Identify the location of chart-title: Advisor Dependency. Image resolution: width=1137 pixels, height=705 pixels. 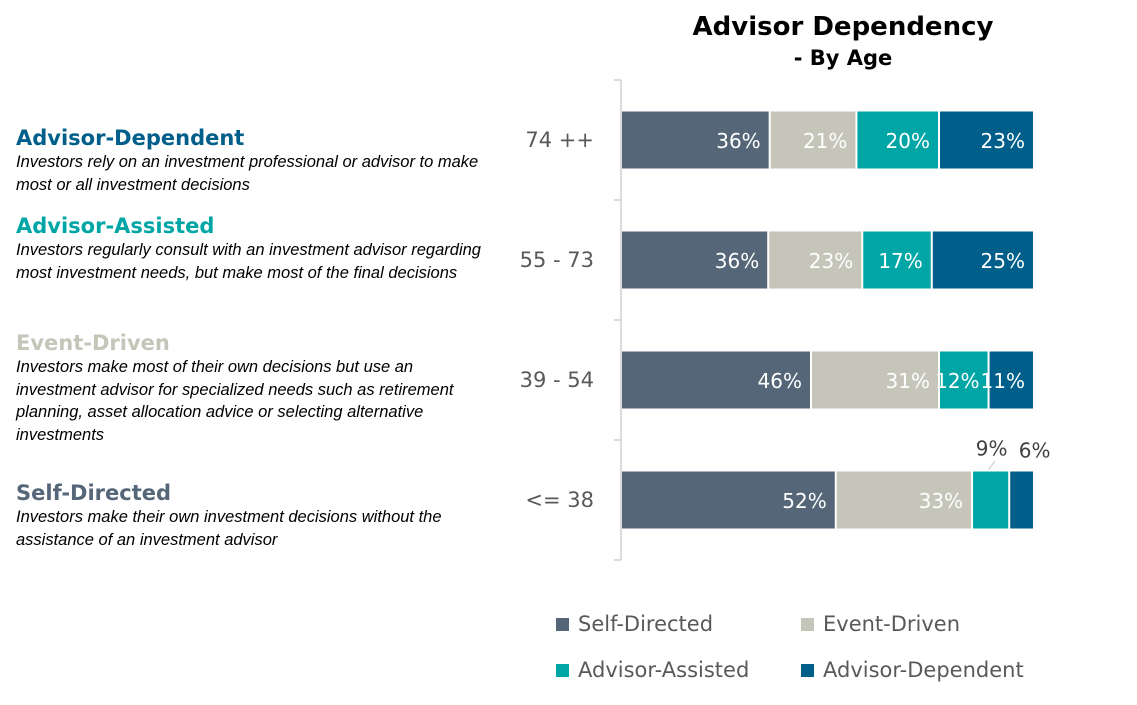
(843, 27).